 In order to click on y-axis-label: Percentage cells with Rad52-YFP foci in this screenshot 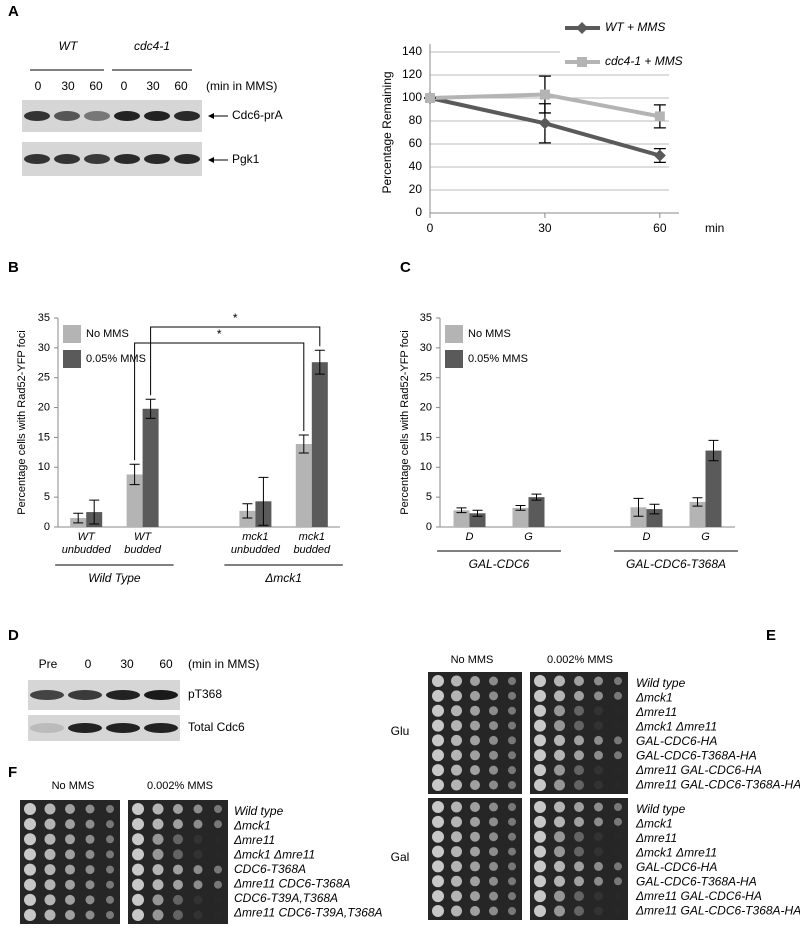, I will do `click(22, 422)`.